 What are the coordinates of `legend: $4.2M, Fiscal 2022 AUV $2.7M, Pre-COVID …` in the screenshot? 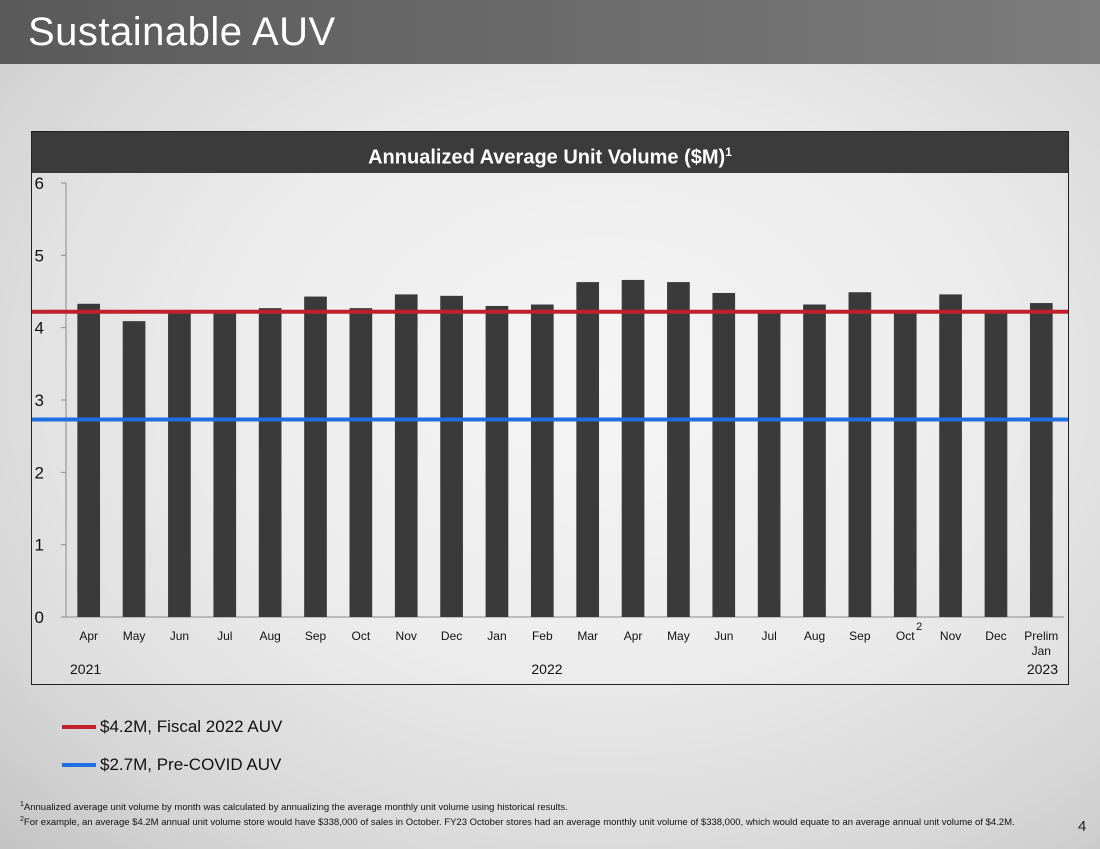 It's located at (172, 746).